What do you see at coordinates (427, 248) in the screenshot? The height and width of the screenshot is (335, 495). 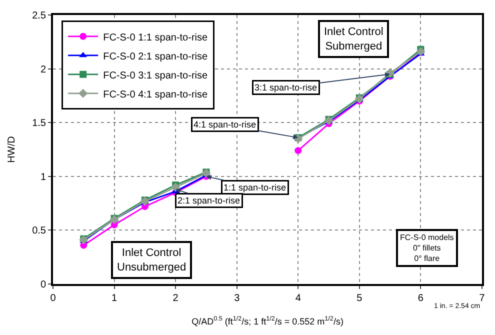 I see `annotation: FC-S-0 models 0" fillets 0° flare` at bounding box center [427, 248].